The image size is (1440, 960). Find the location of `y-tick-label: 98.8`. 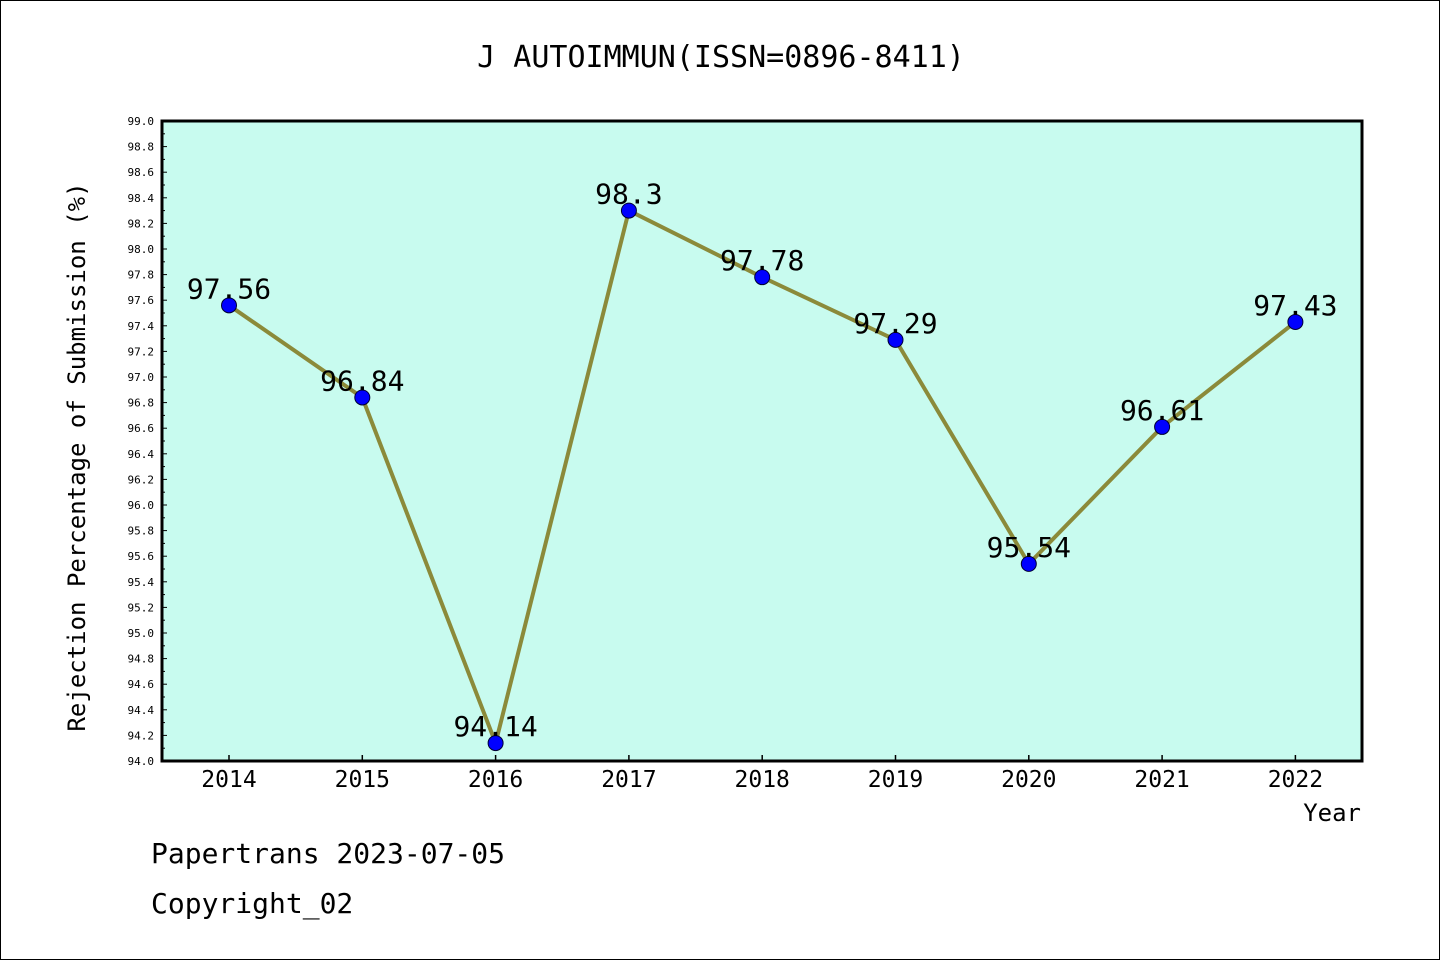

y-tick-label: 98.8 is located at coordinates (141, 147).